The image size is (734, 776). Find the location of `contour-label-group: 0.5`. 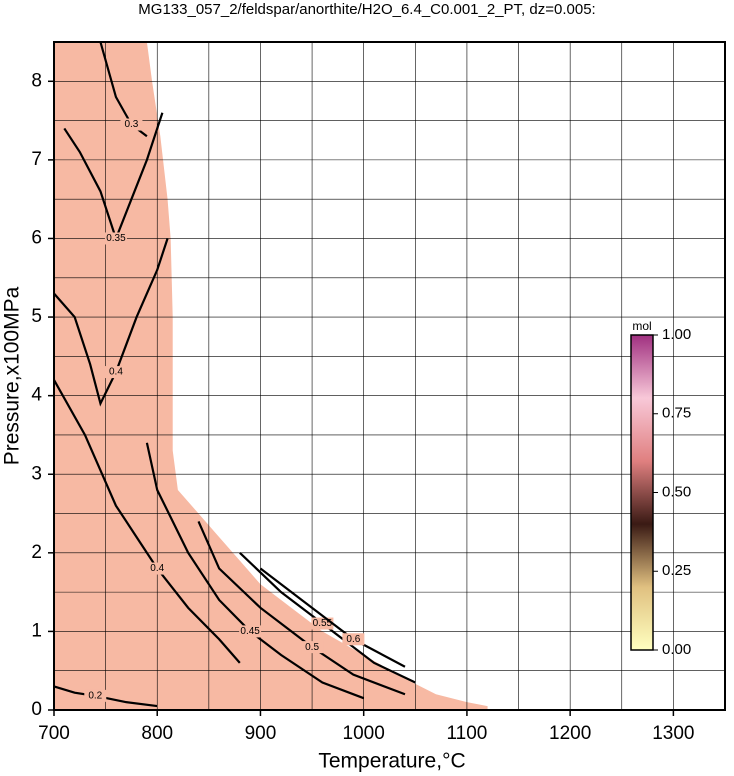

contour-label-group: 0.5 is located at coordinates (312, 647).